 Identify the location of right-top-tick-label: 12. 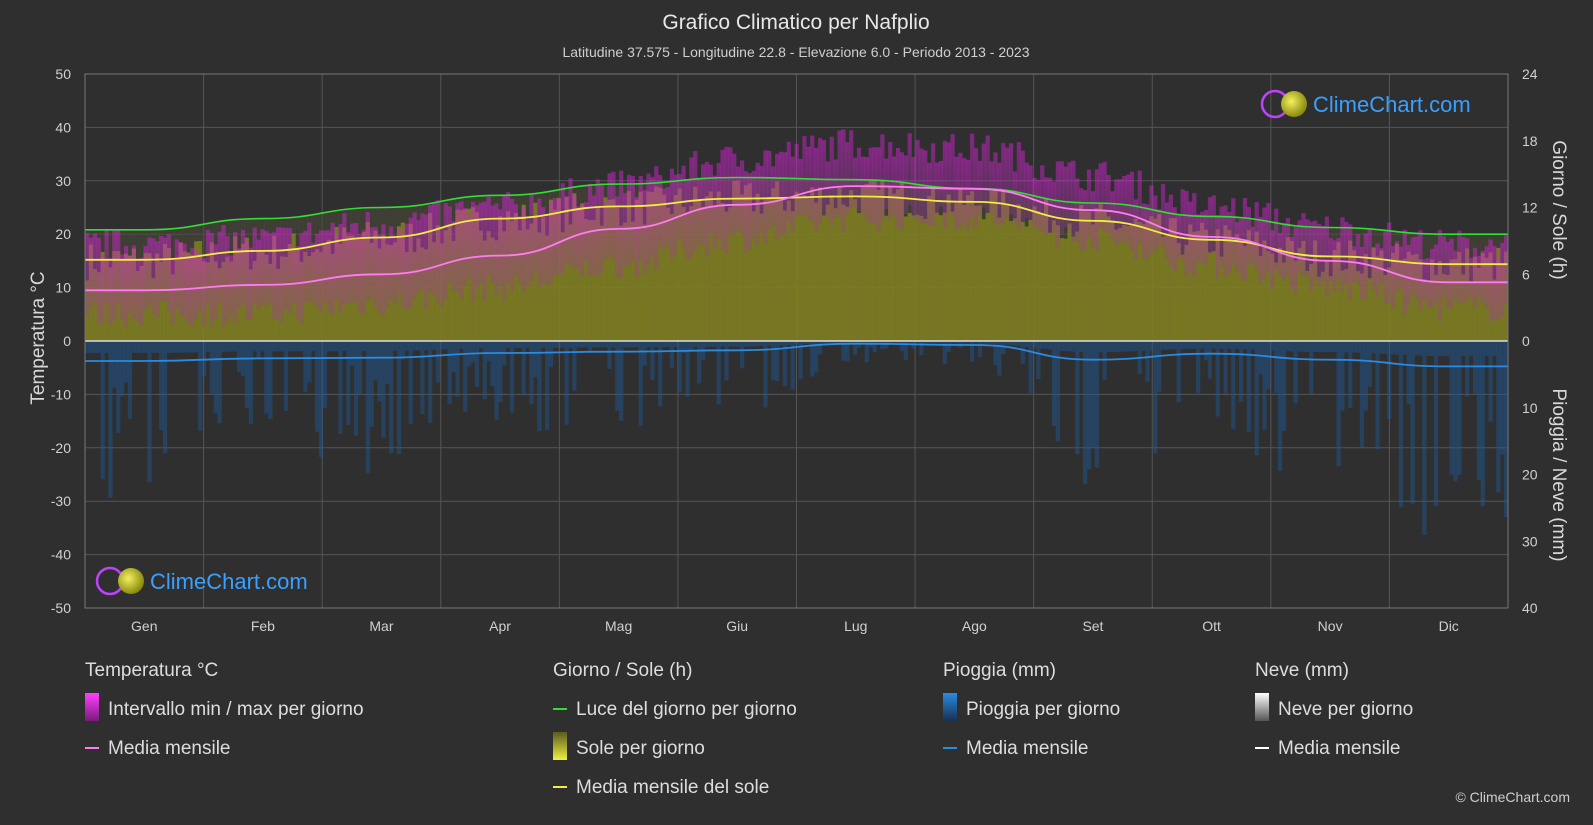
(1530, 208).